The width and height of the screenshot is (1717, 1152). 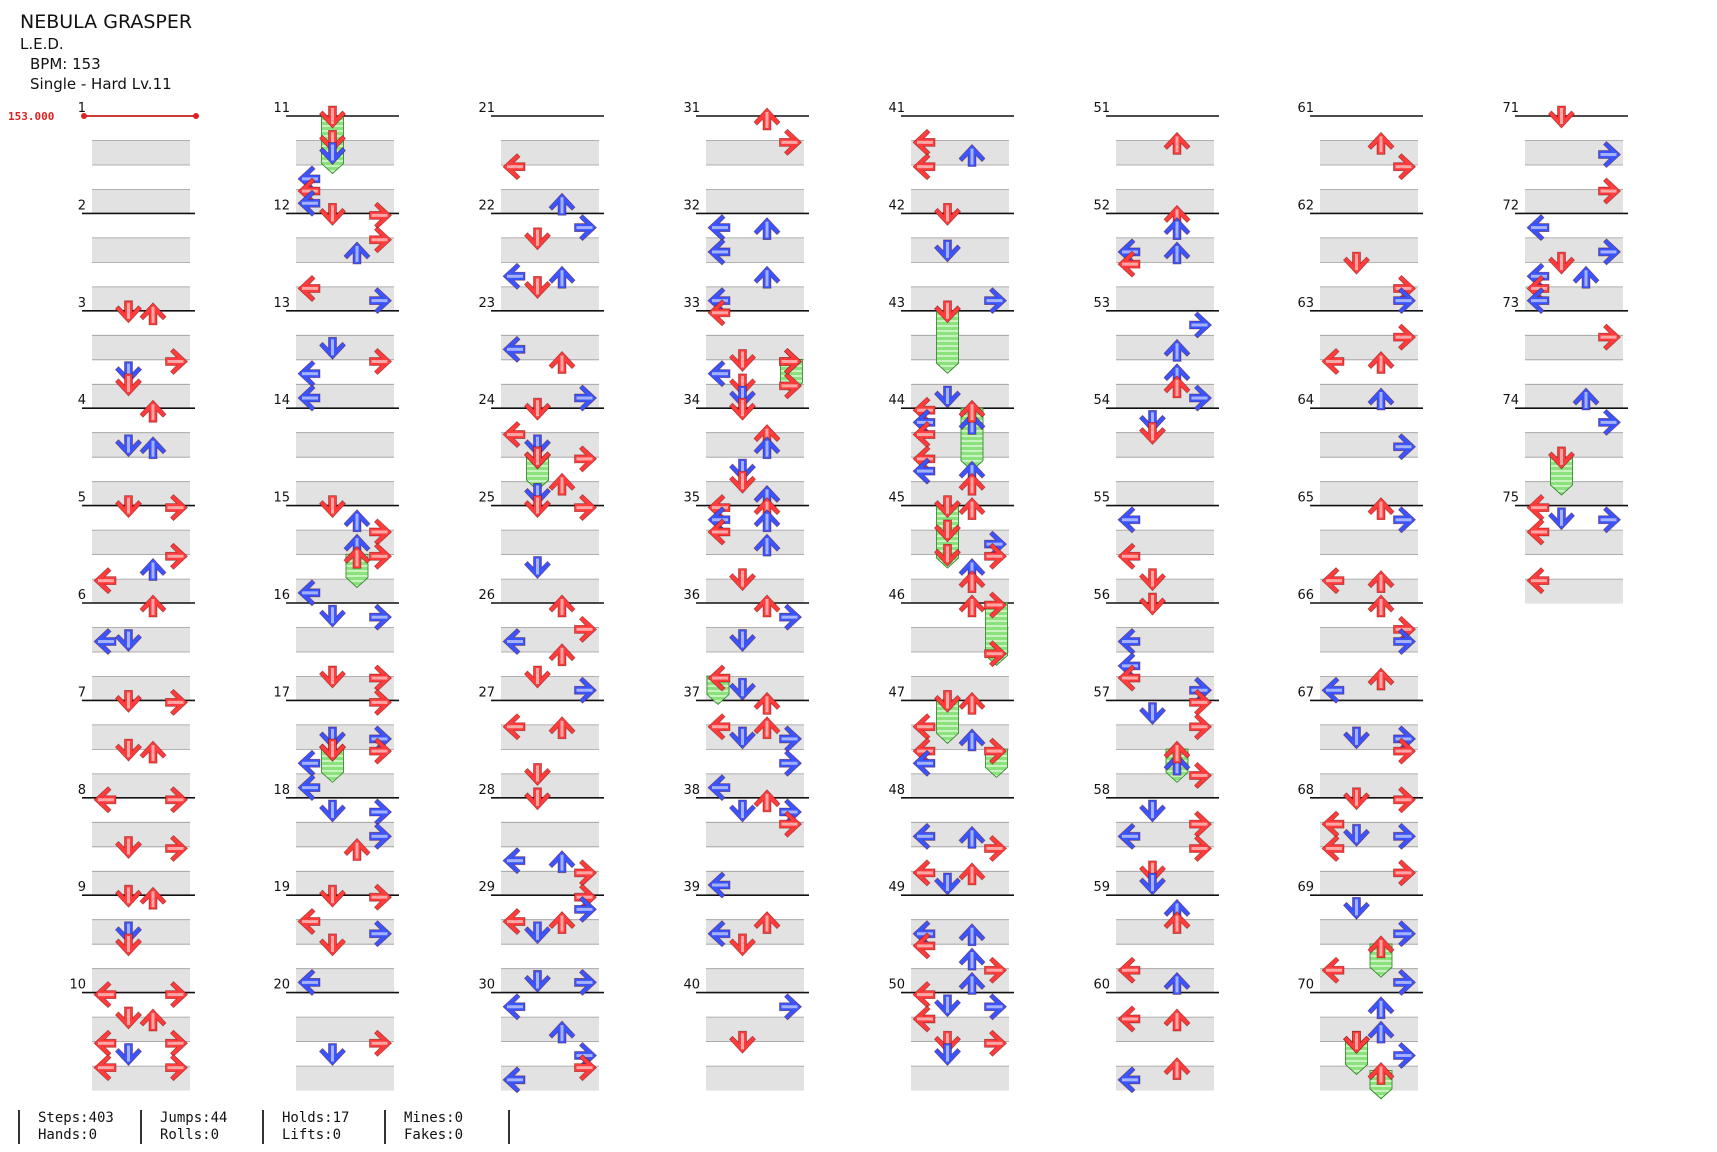 What do you see at coordinates (281, 692) in the screenshot?
I see `measure-label: 17` at bounding box center [281, 692].